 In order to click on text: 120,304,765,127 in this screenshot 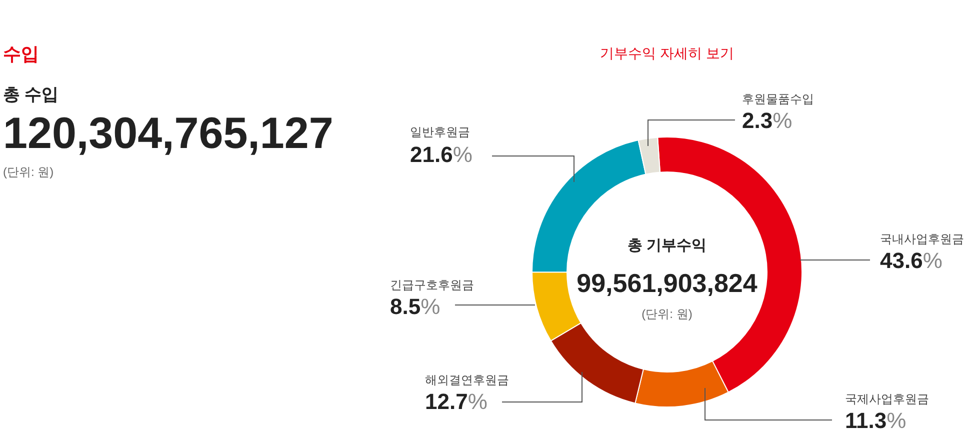, I will do `click(168, 133)`.